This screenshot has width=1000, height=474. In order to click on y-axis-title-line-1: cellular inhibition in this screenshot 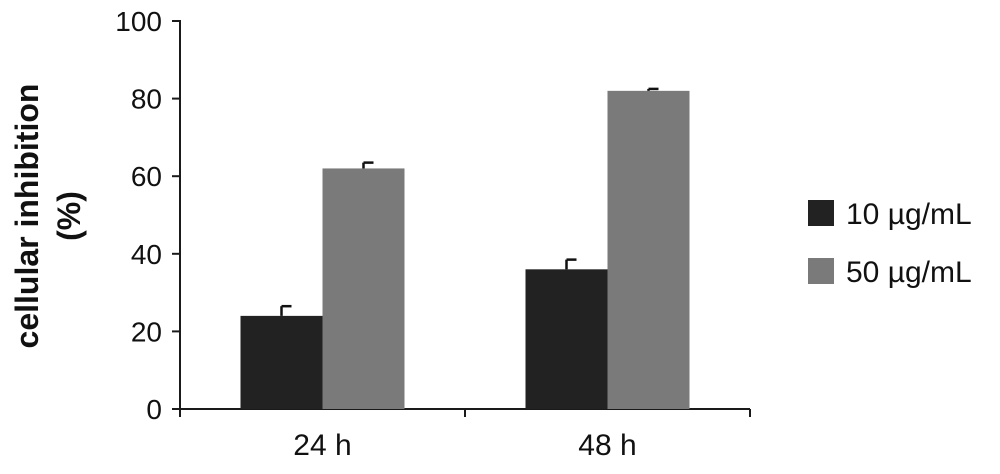, I will do `click(27, 216)`.